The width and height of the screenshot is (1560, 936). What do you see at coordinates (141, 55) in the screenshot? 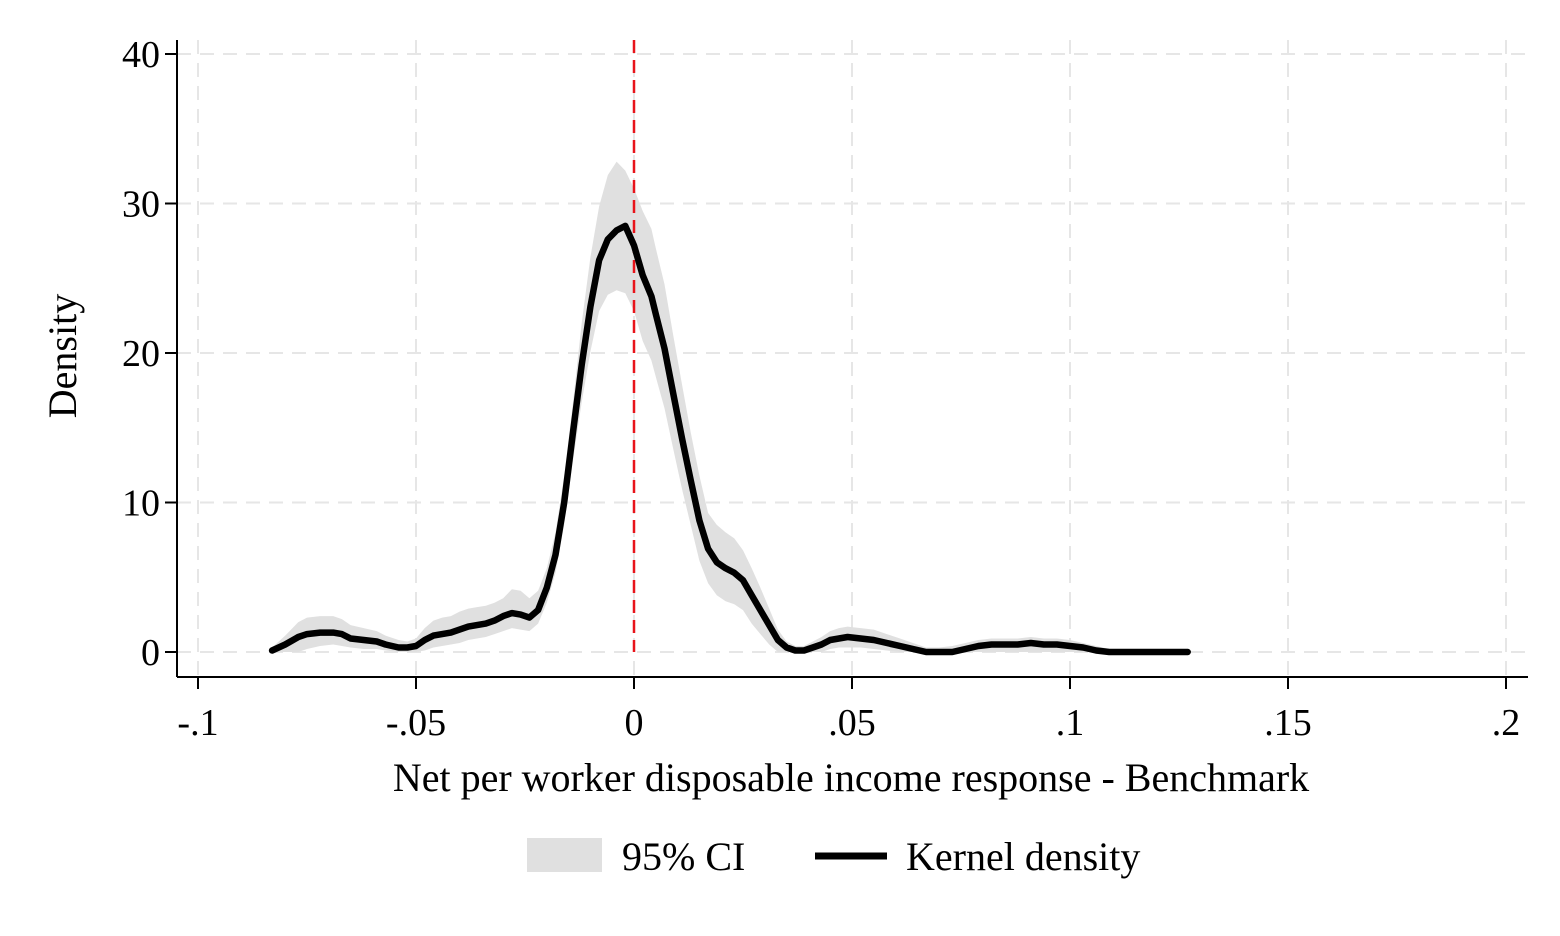
I see `y-tick-label: 40` at bounding box center [141, 55].